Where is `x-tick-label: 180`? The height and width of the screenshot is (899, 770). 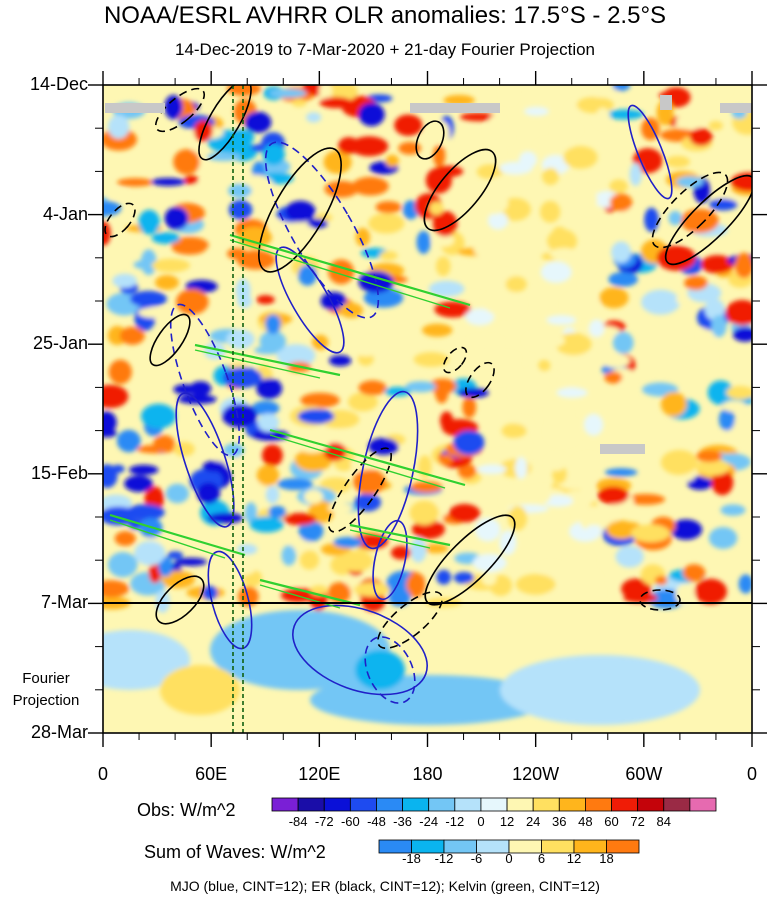 x-tick-label: 180 is located at coordinates (427, 774).